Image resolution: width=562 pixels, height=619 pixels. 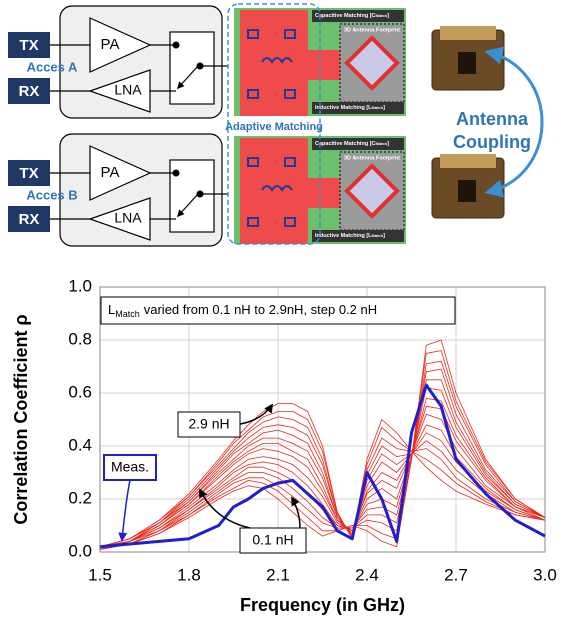 What do you see at coordinates (21, 419) in the screenshot?
I see `y-axis-title: Correlation Coefficient ρ` at bounding box center [21, 419].